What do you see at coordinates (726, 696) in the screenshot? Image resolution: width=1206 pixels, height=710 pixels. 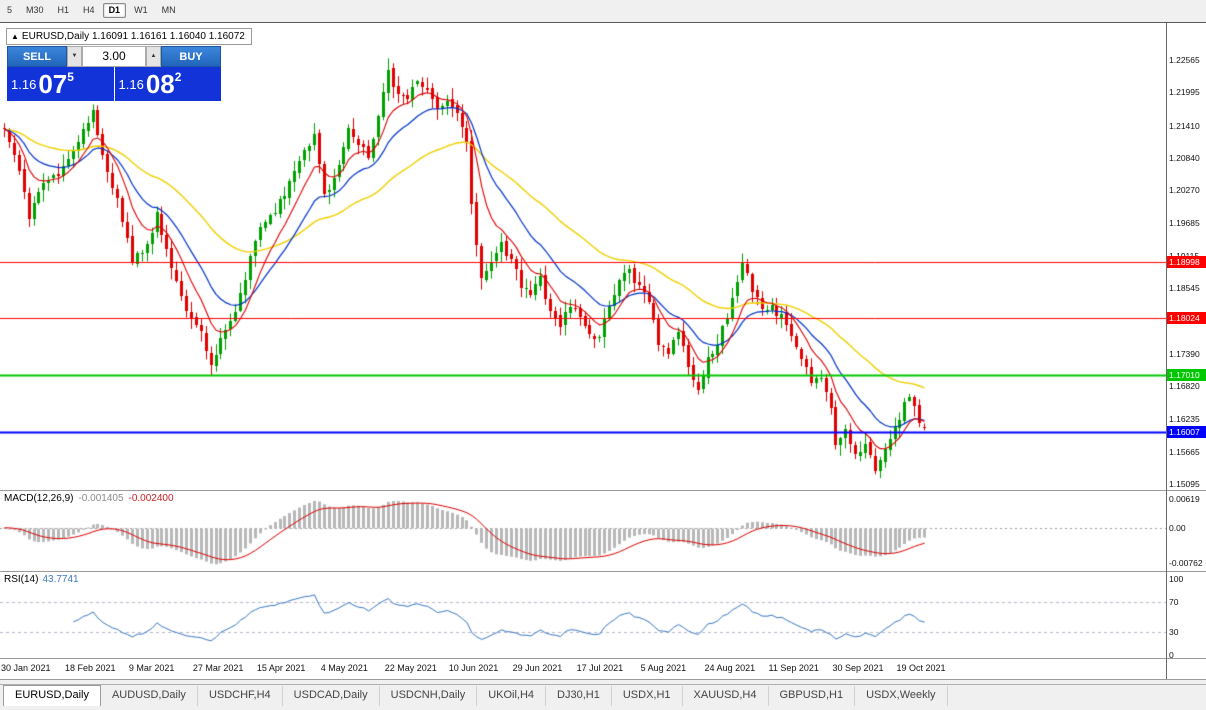 I see `symbol-tab-xauusd-h4: XAUUSD,H4` at bounding box center [726, 696].